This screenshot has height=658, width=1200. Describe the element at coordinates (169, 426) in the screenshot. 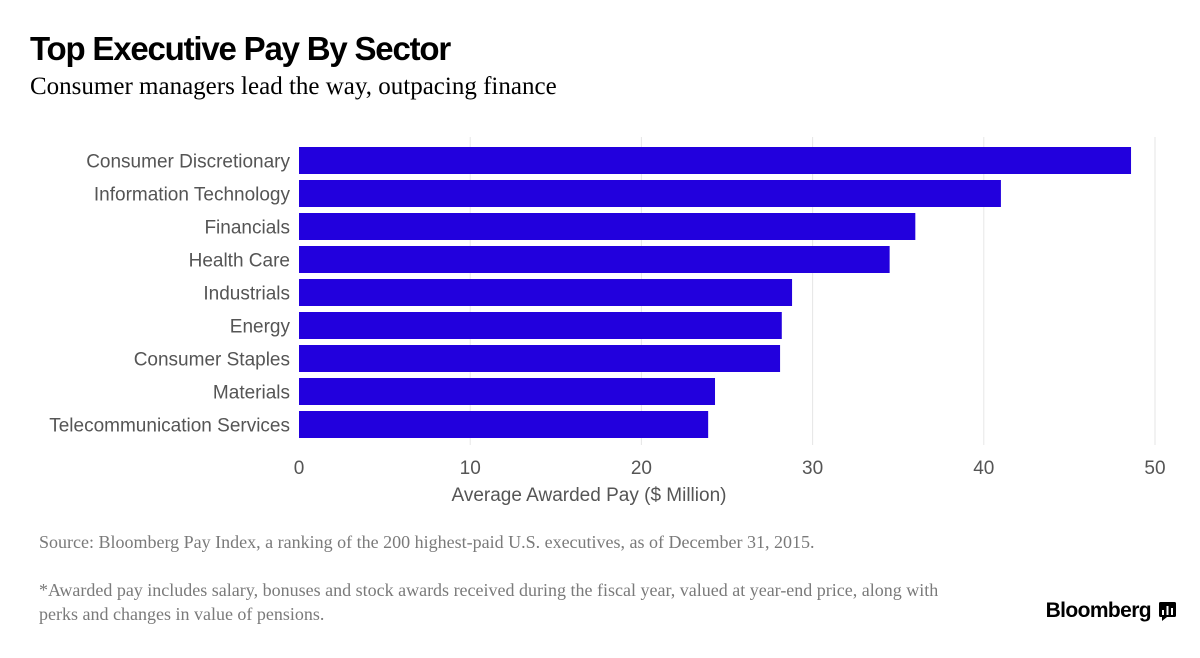

I see `category-label: Telecommunication Services` at that location.